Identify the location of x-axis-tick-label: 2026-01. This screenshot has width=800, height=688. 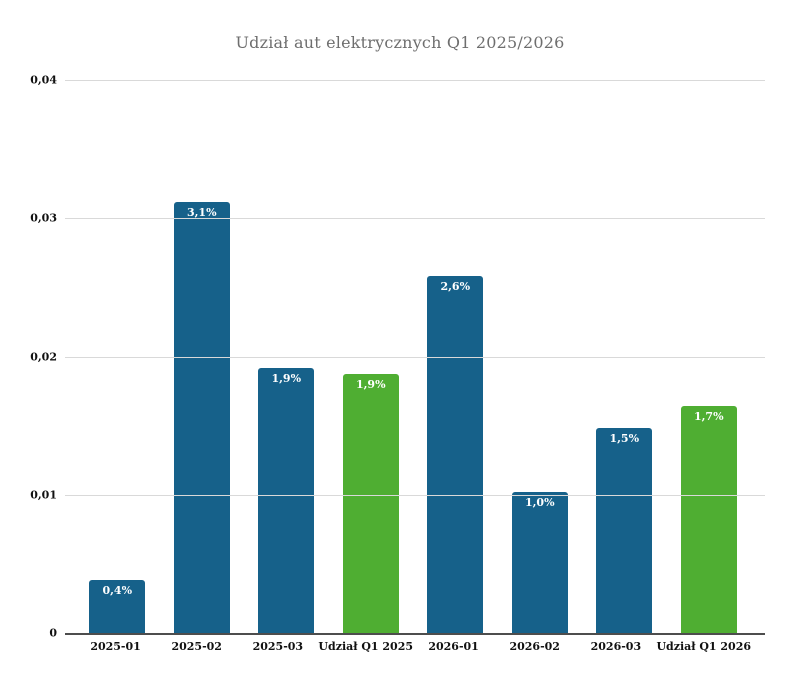
(453, 646).